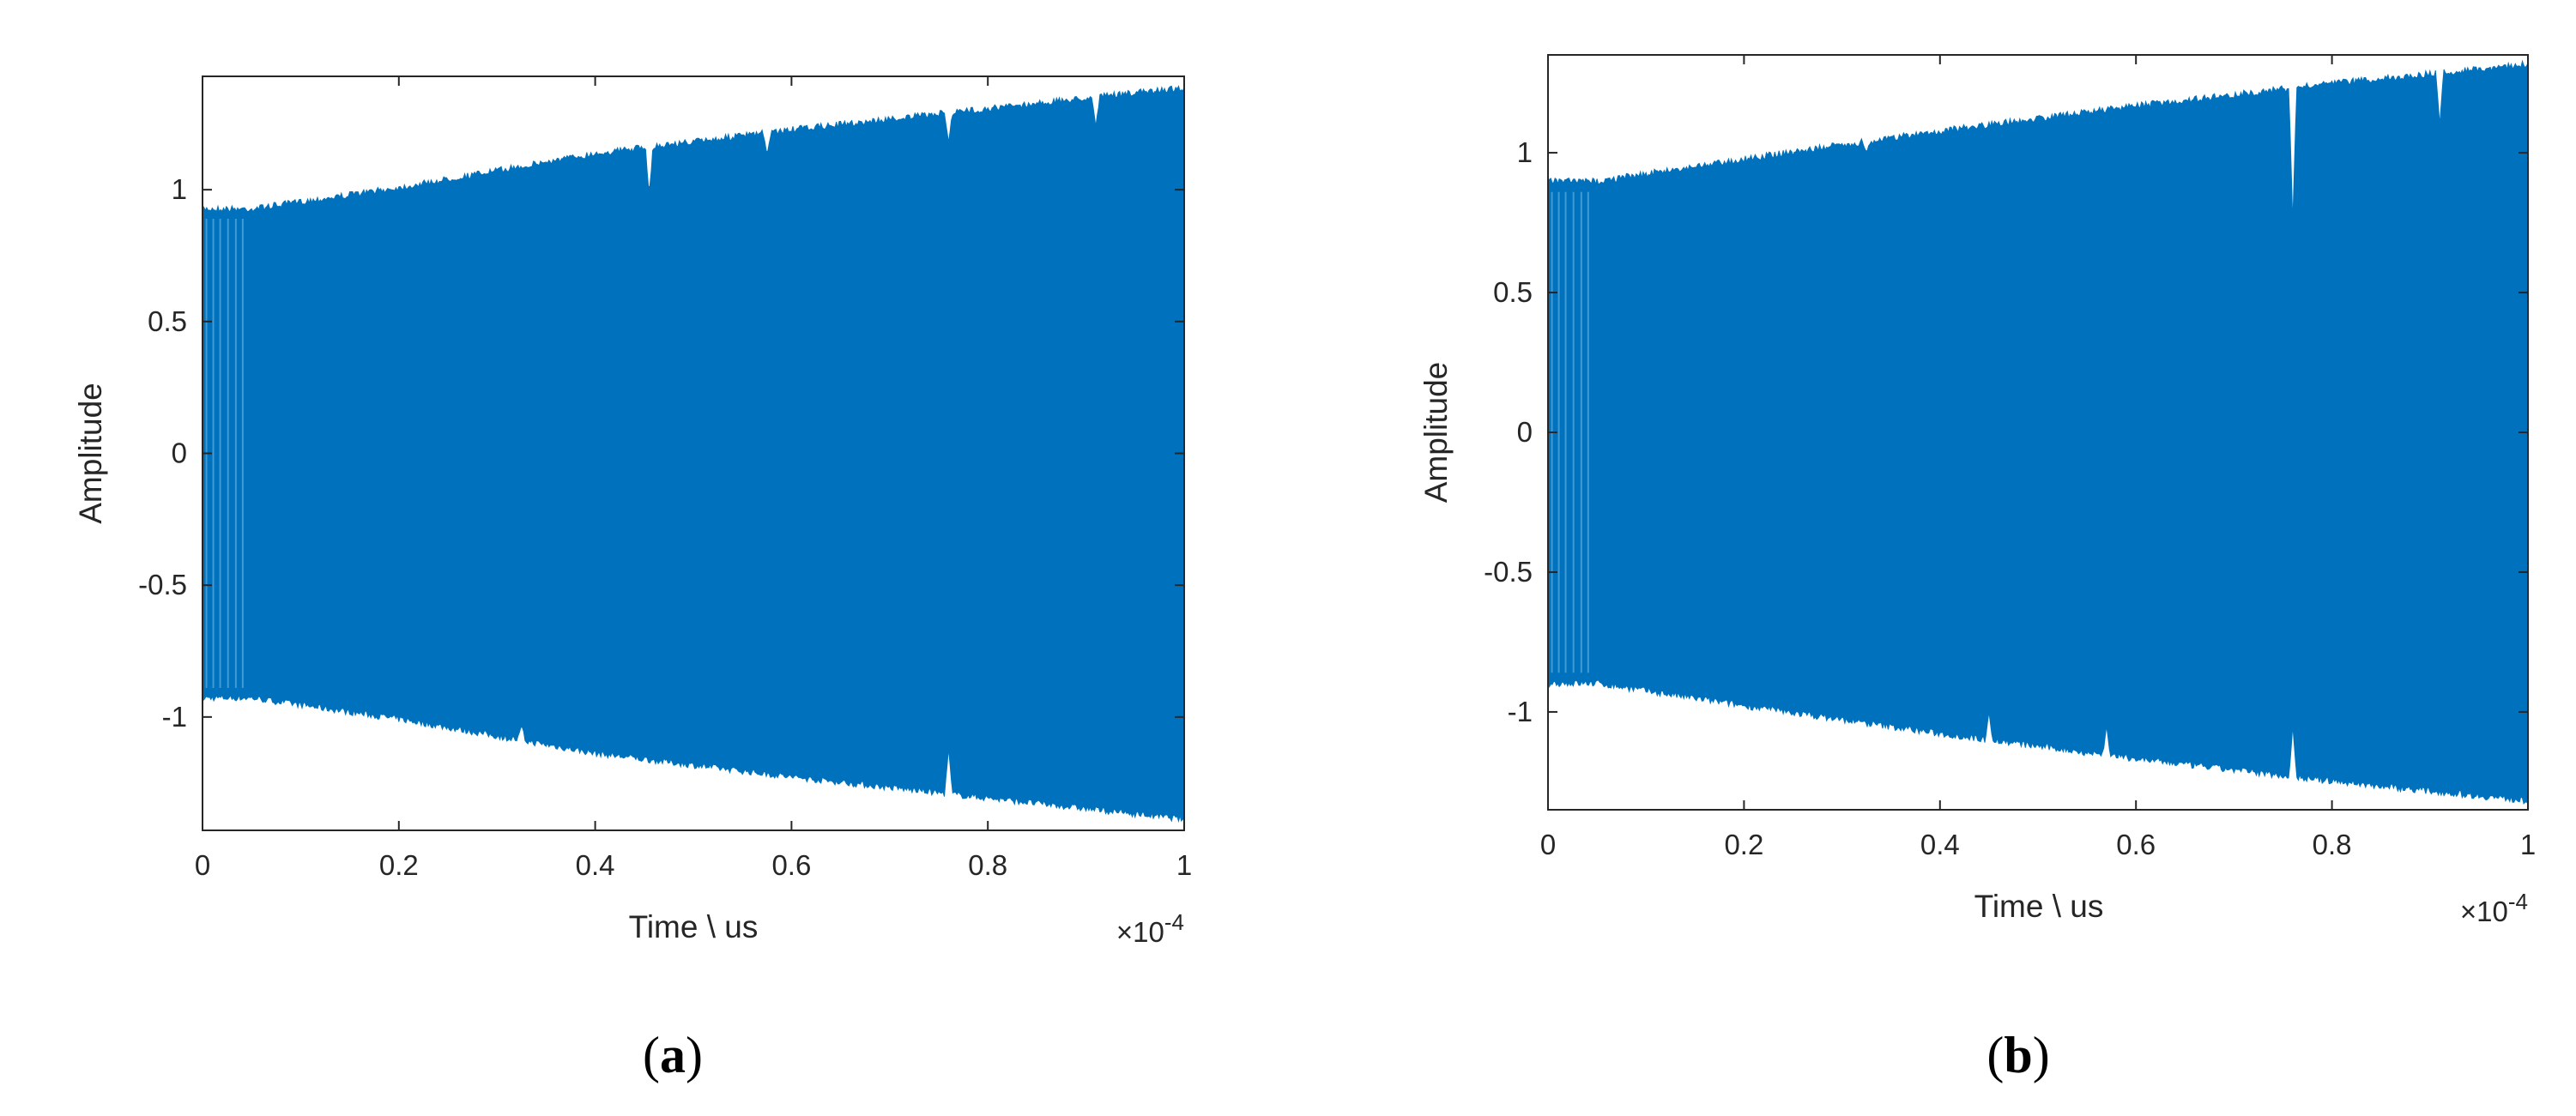 This screenshot has width=2576, height=1116. I want to click on panel-label: (a), so click(673, 1055).